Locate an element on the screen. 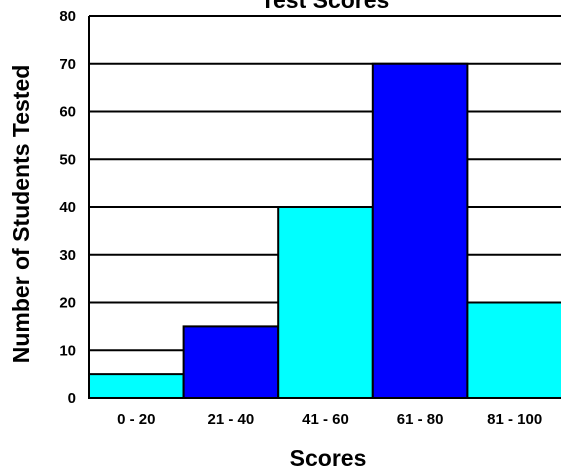 The image size is (561, 470). y-tick-label: 40 is located at coordinates (67, 207).